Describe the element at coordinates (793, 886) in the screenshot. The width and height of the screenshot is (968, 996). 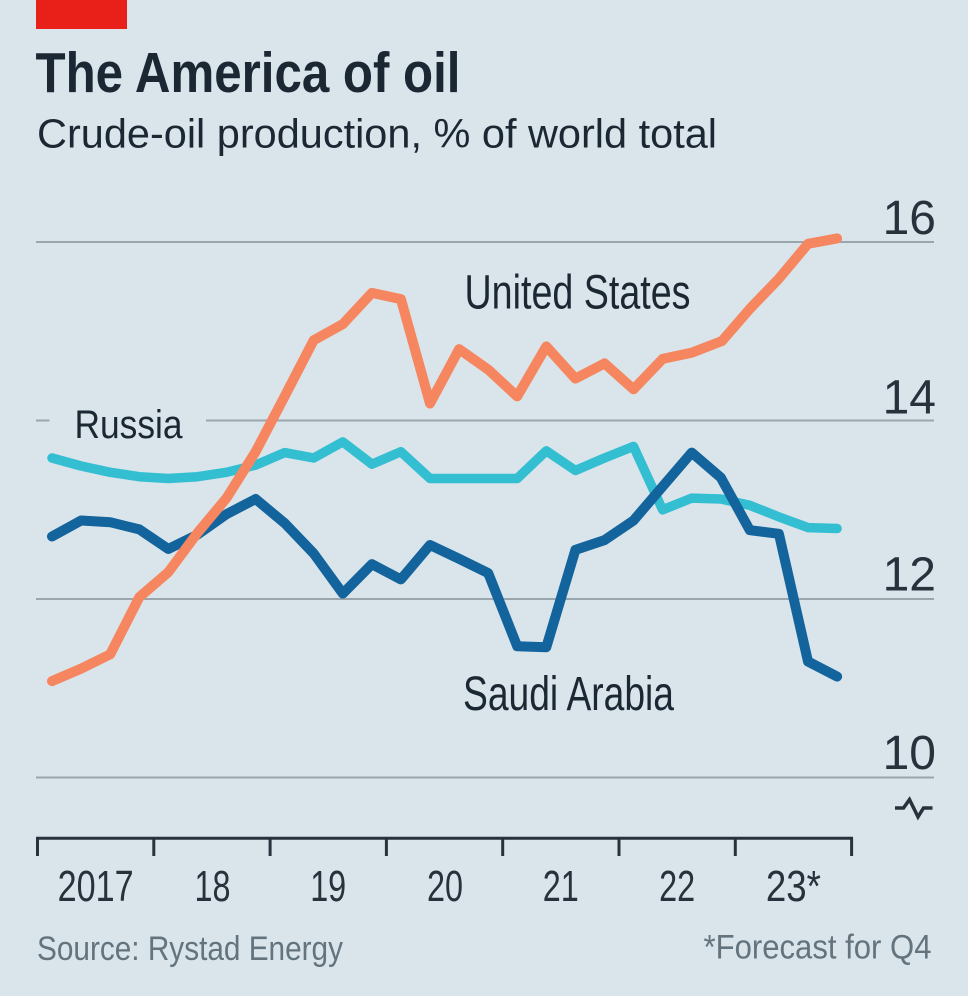
I see `svg-text: 23*` at that location.